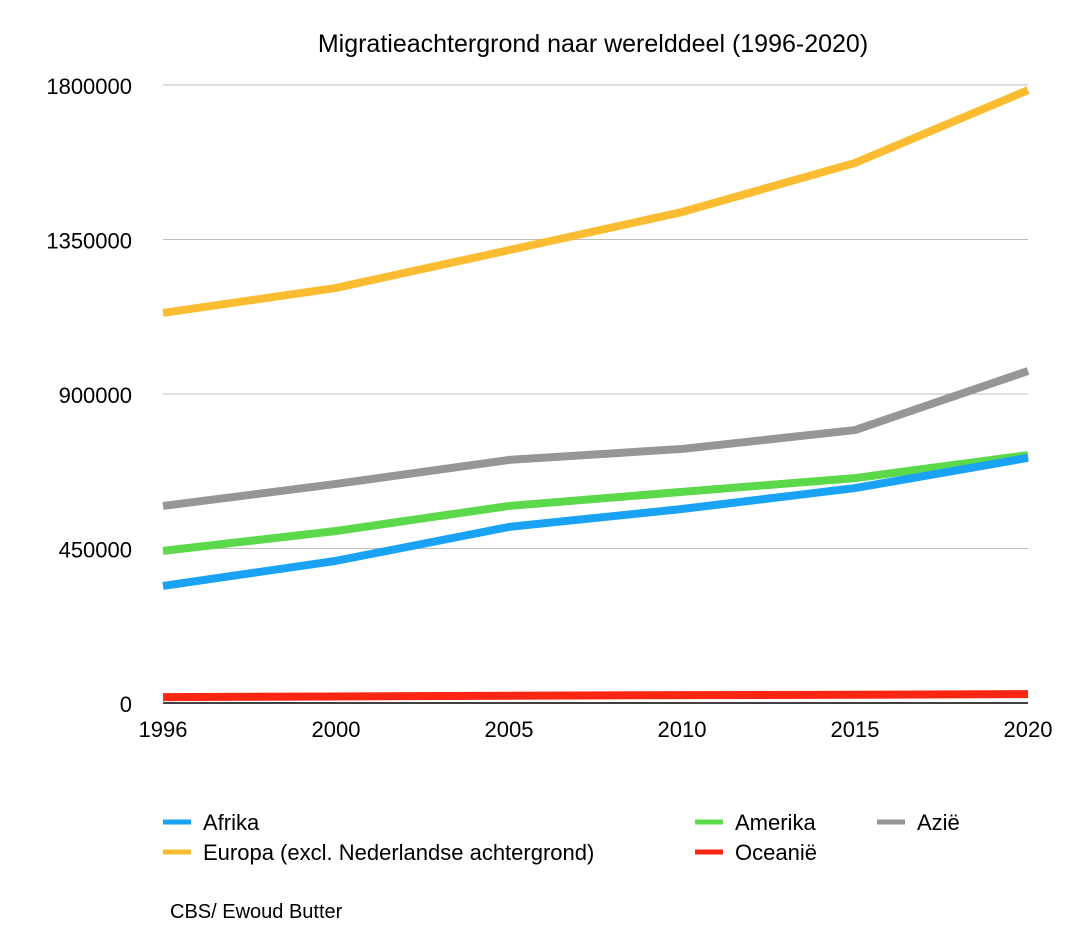 This screenshot has height=952, width=1082. What do you see at coordinates (855, 729) in the screenshot?
I see `x-tick-label: 2015` at bounding box center [855, 729].